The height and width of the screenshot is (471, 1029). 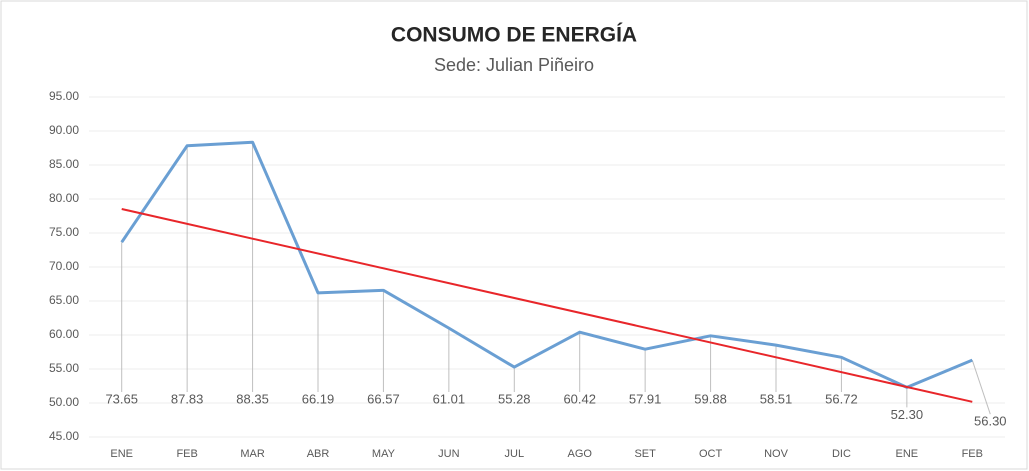 I want to click on data-label: 56.72, so click(x=841, y=398).